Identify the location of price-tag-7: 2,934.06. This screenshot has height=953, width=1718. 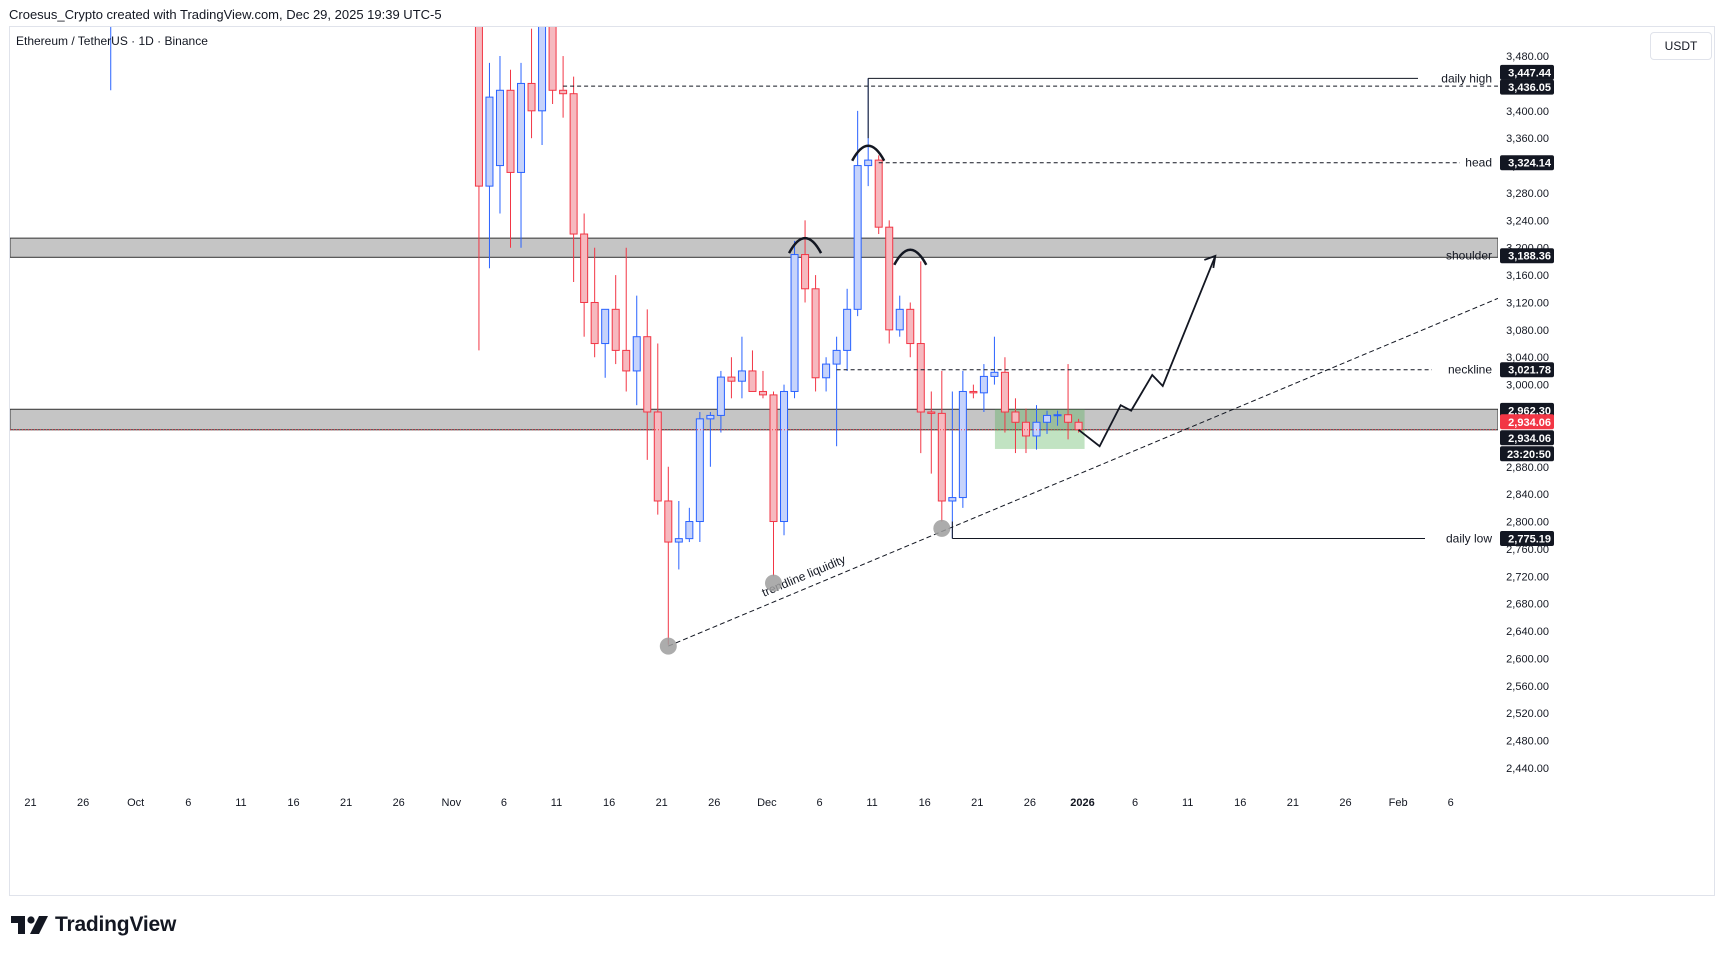
(1529, 439).